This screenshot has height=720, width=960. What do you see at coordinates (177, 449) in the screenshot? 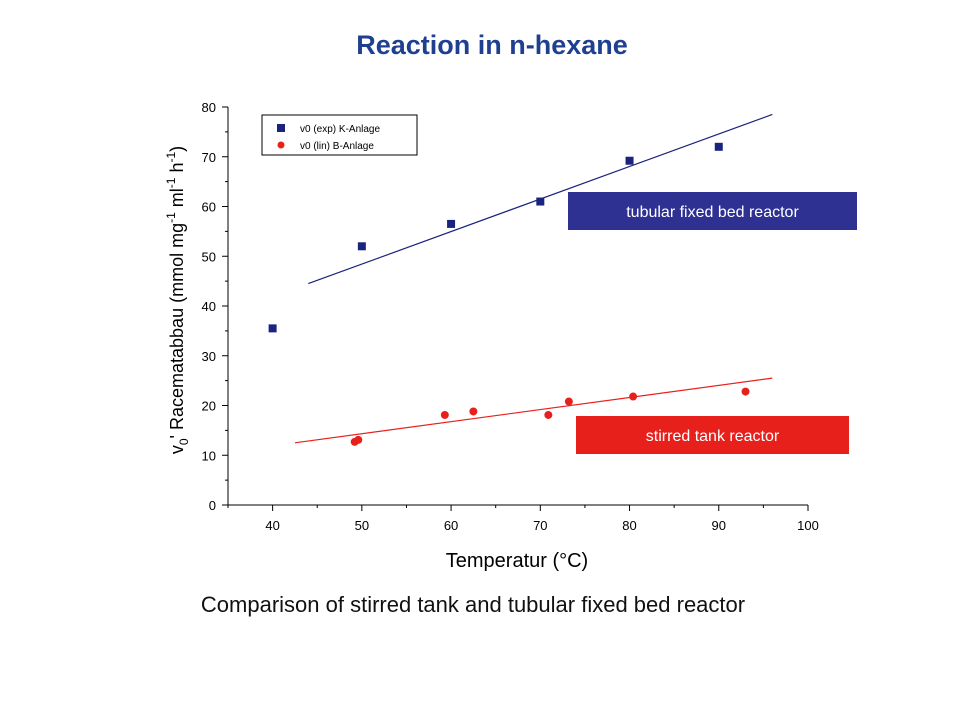
I see `y-axis-label-part: v` at bounding box center [177, 449].